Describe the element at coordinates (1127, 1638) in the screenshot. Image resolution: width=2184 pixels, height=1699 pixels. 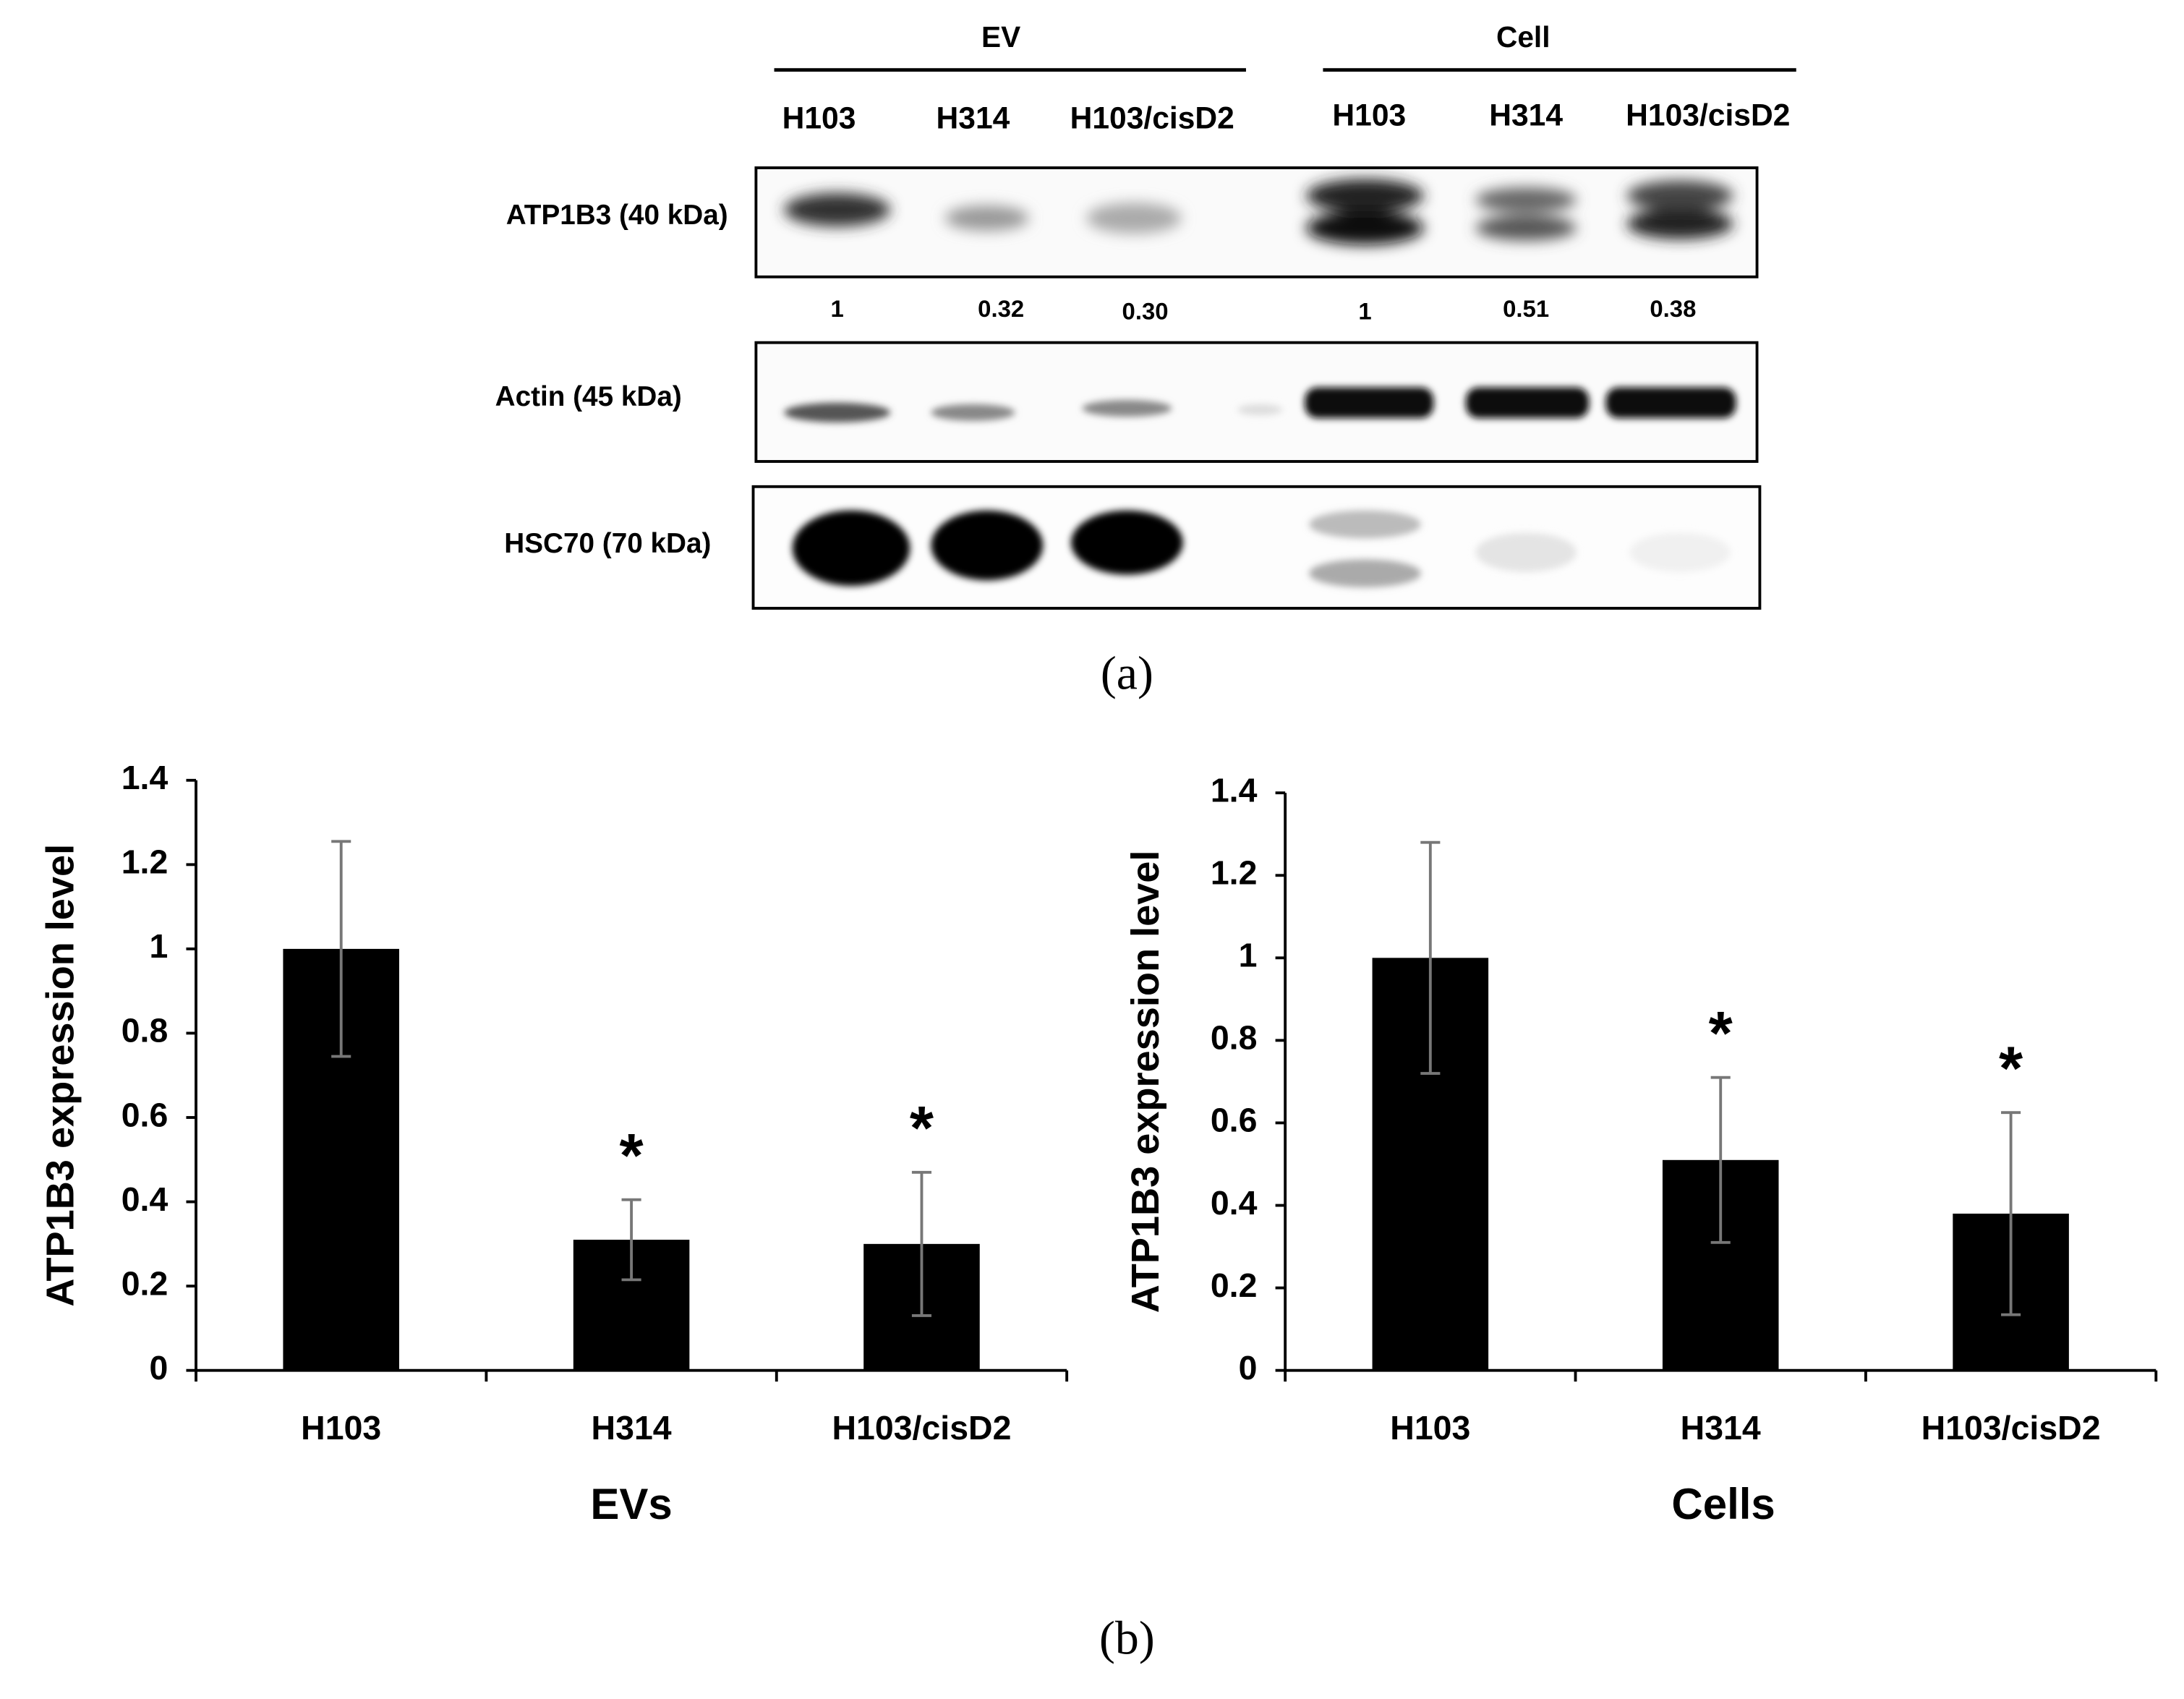
I see `panel-label: (b)` at that location.